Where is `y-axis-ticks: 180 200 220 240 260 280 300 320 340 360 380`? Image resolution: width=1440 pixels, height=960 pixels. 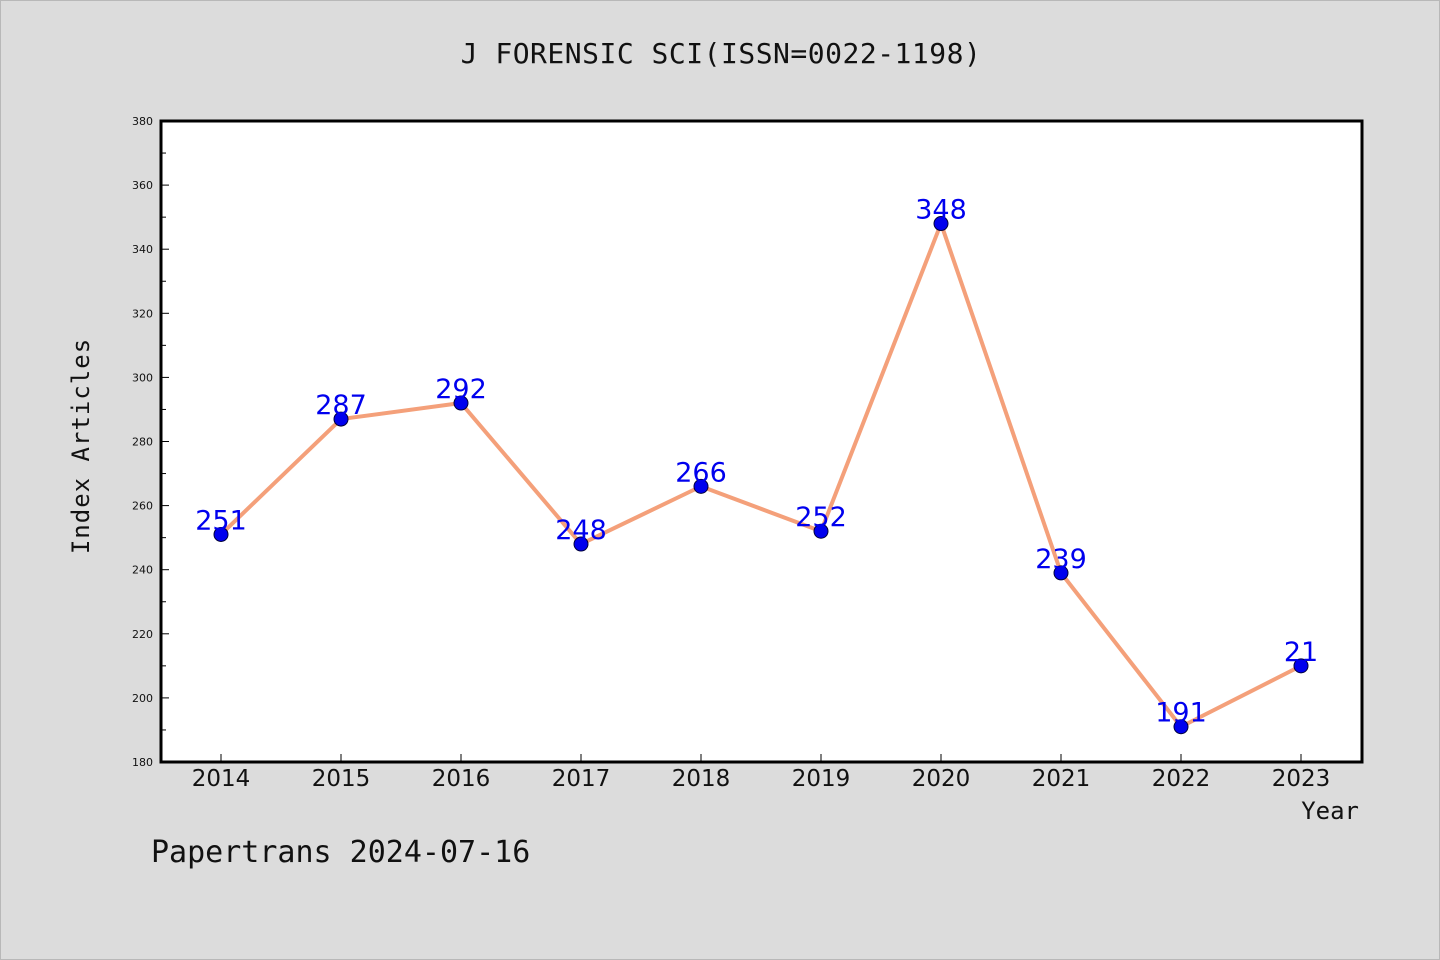
y-axis-ticks: 180 200 220 240 260 280 300 320 340 360 380 is located at coordinates (150, 442).